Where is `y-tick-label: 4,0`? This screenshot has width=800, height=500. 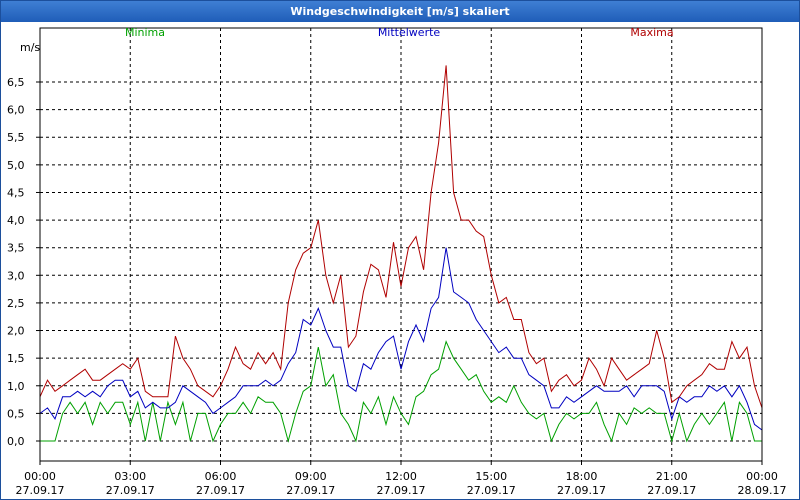 y-tick-label: 4,0 is located at coordinates (16, 220).